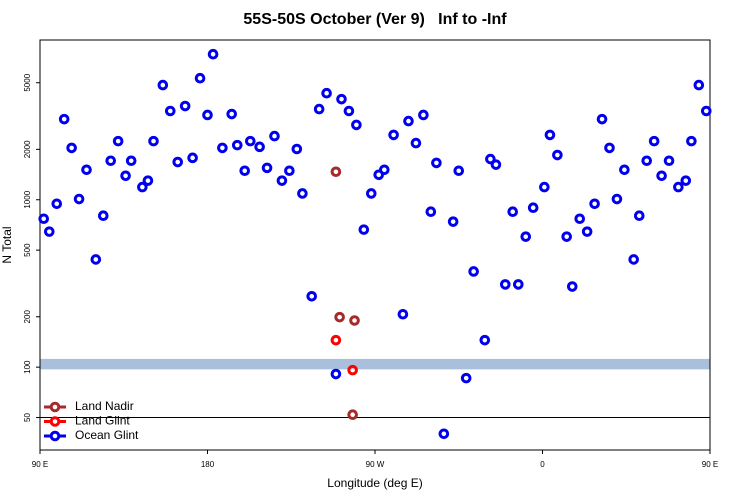 This screenshot has height=500, width=750. I want to click on y-tick-label: 1000, so click(27, 199).